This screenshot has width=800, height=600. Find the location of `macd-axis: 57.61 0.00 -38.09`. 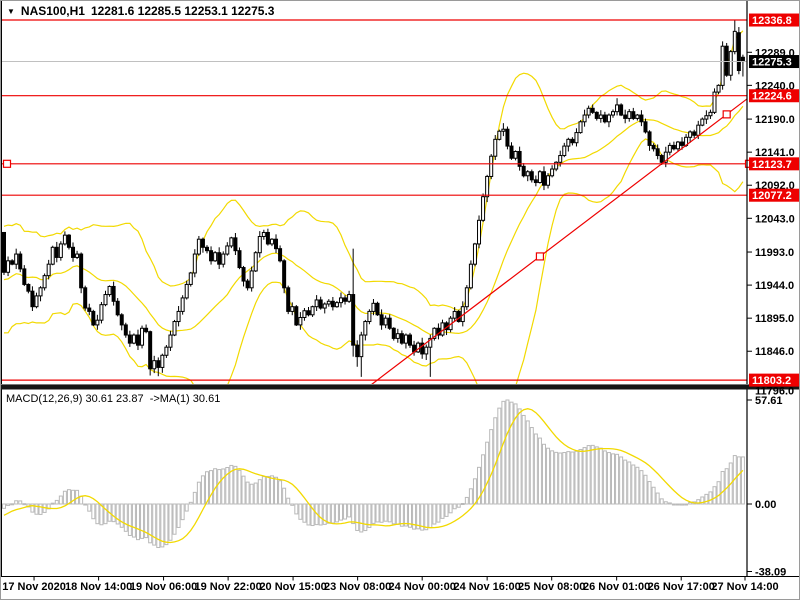

macd-axis: 57.61 0.00 -38.09 is located at coordinates (766, 487).